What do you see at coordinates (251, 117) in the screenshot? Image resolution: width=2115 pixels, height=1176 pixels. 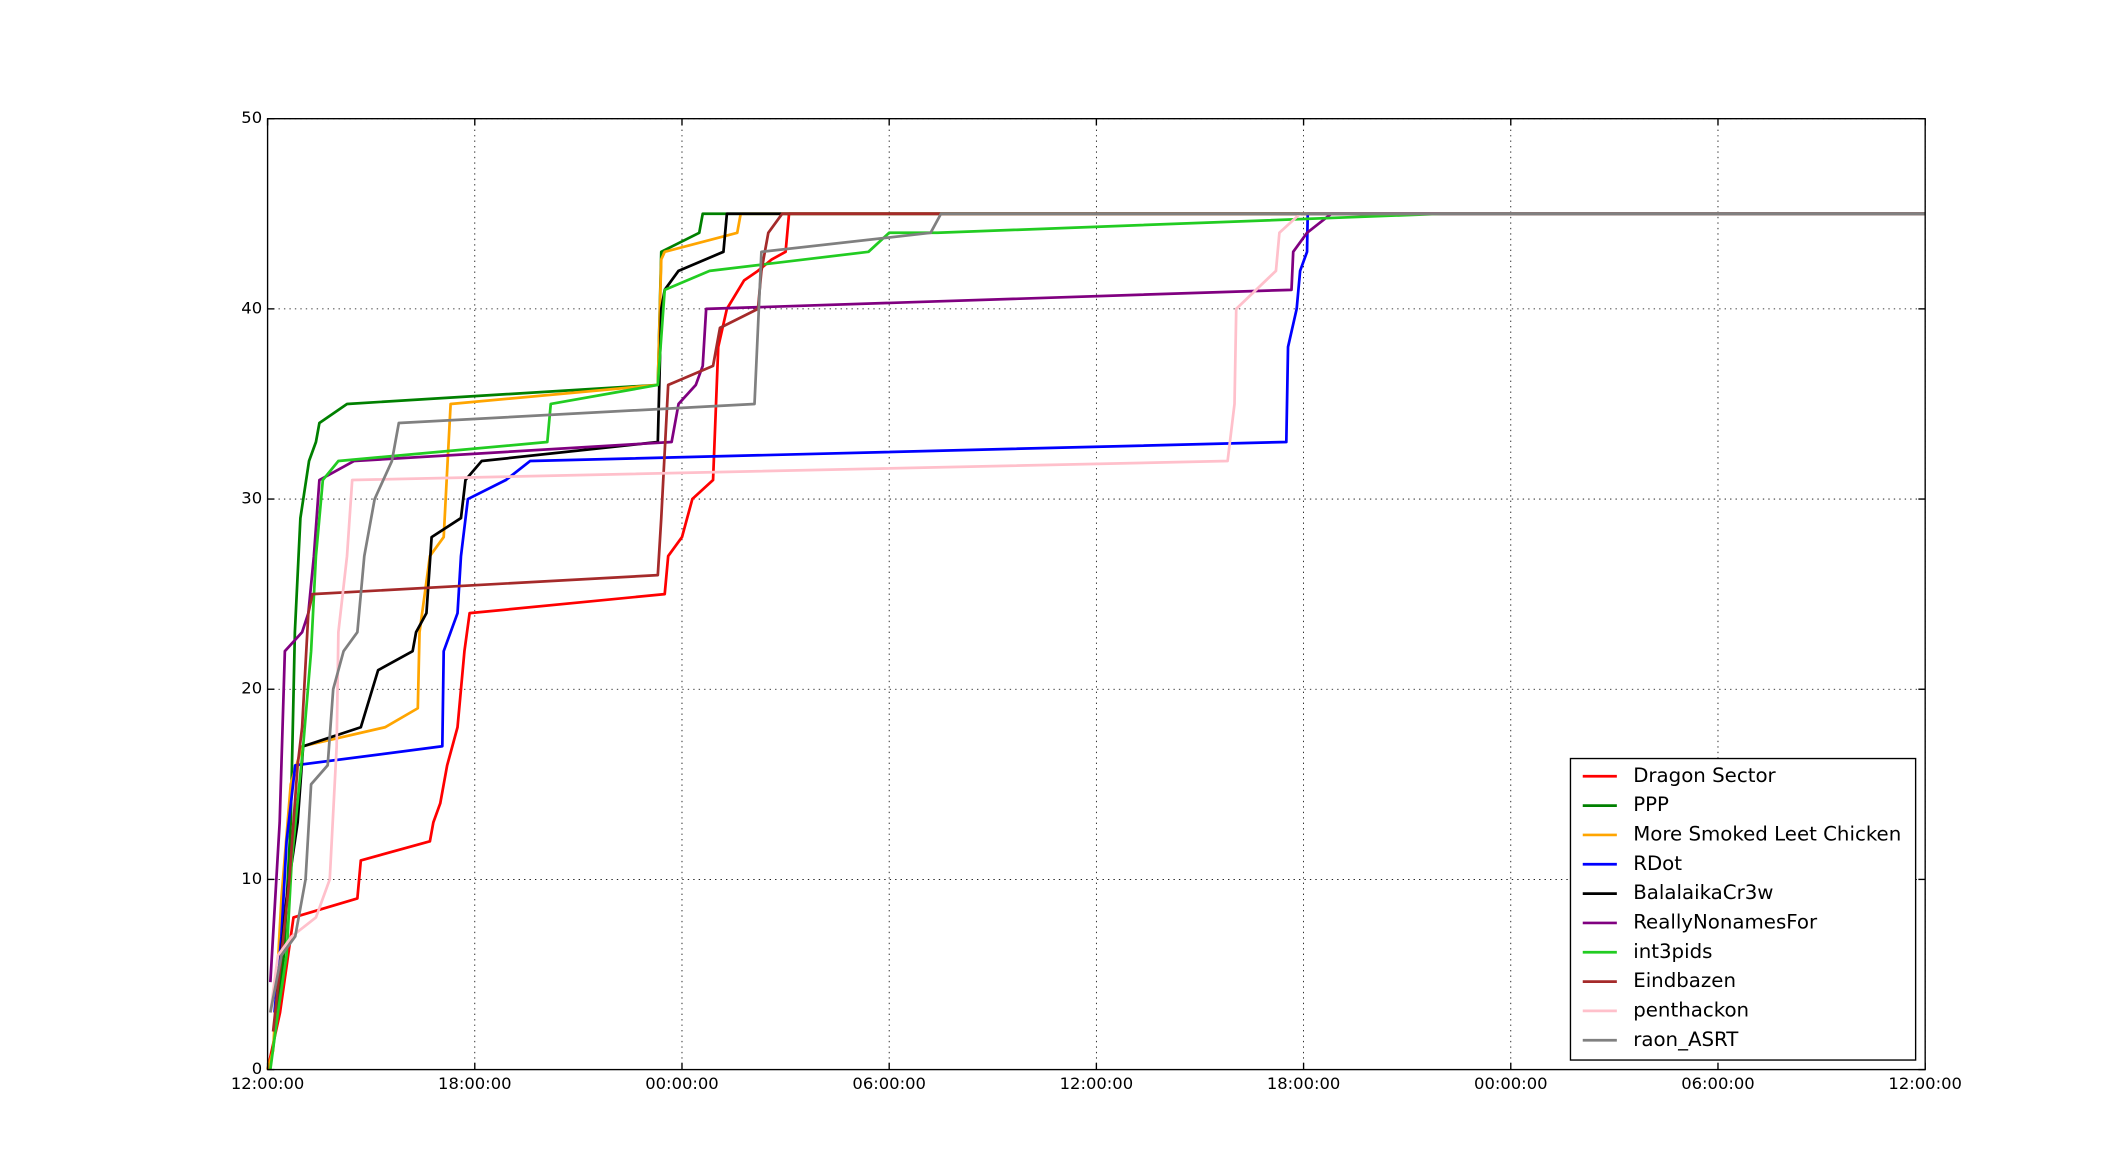 I see `y-tick-label: 50` at bounding box center [251, 117].